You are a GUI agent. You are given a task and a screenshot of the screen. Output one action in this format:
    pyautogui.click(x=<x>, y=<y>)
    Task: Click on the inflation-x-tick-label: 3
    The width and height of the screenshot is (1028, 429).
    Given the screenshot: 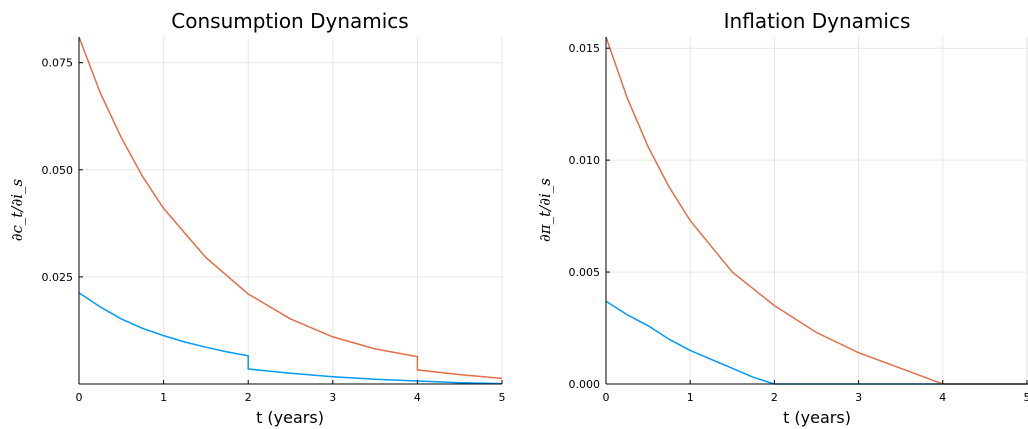 What is the action you would take?
    pyautogui.click(x=858, y=397)
    